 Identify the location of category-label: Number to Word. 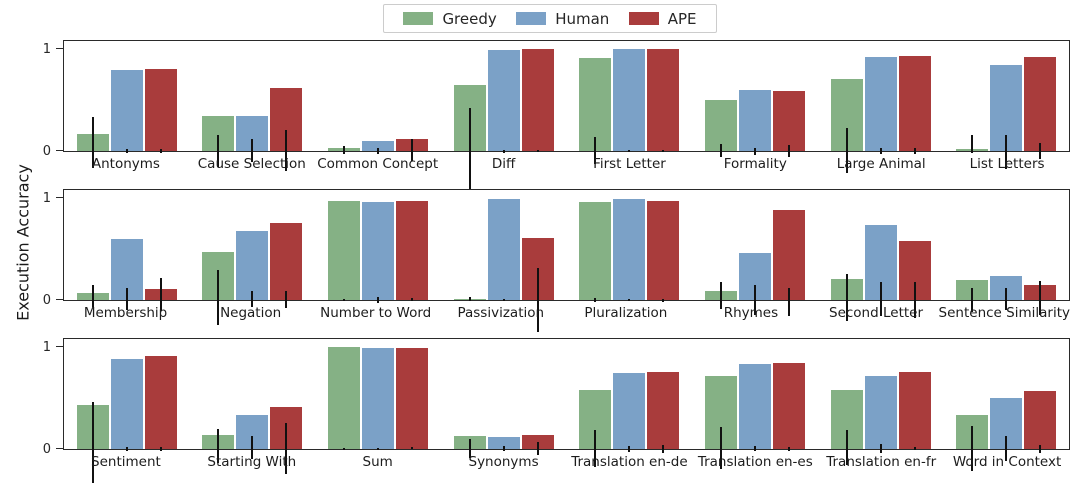
(376, 313).